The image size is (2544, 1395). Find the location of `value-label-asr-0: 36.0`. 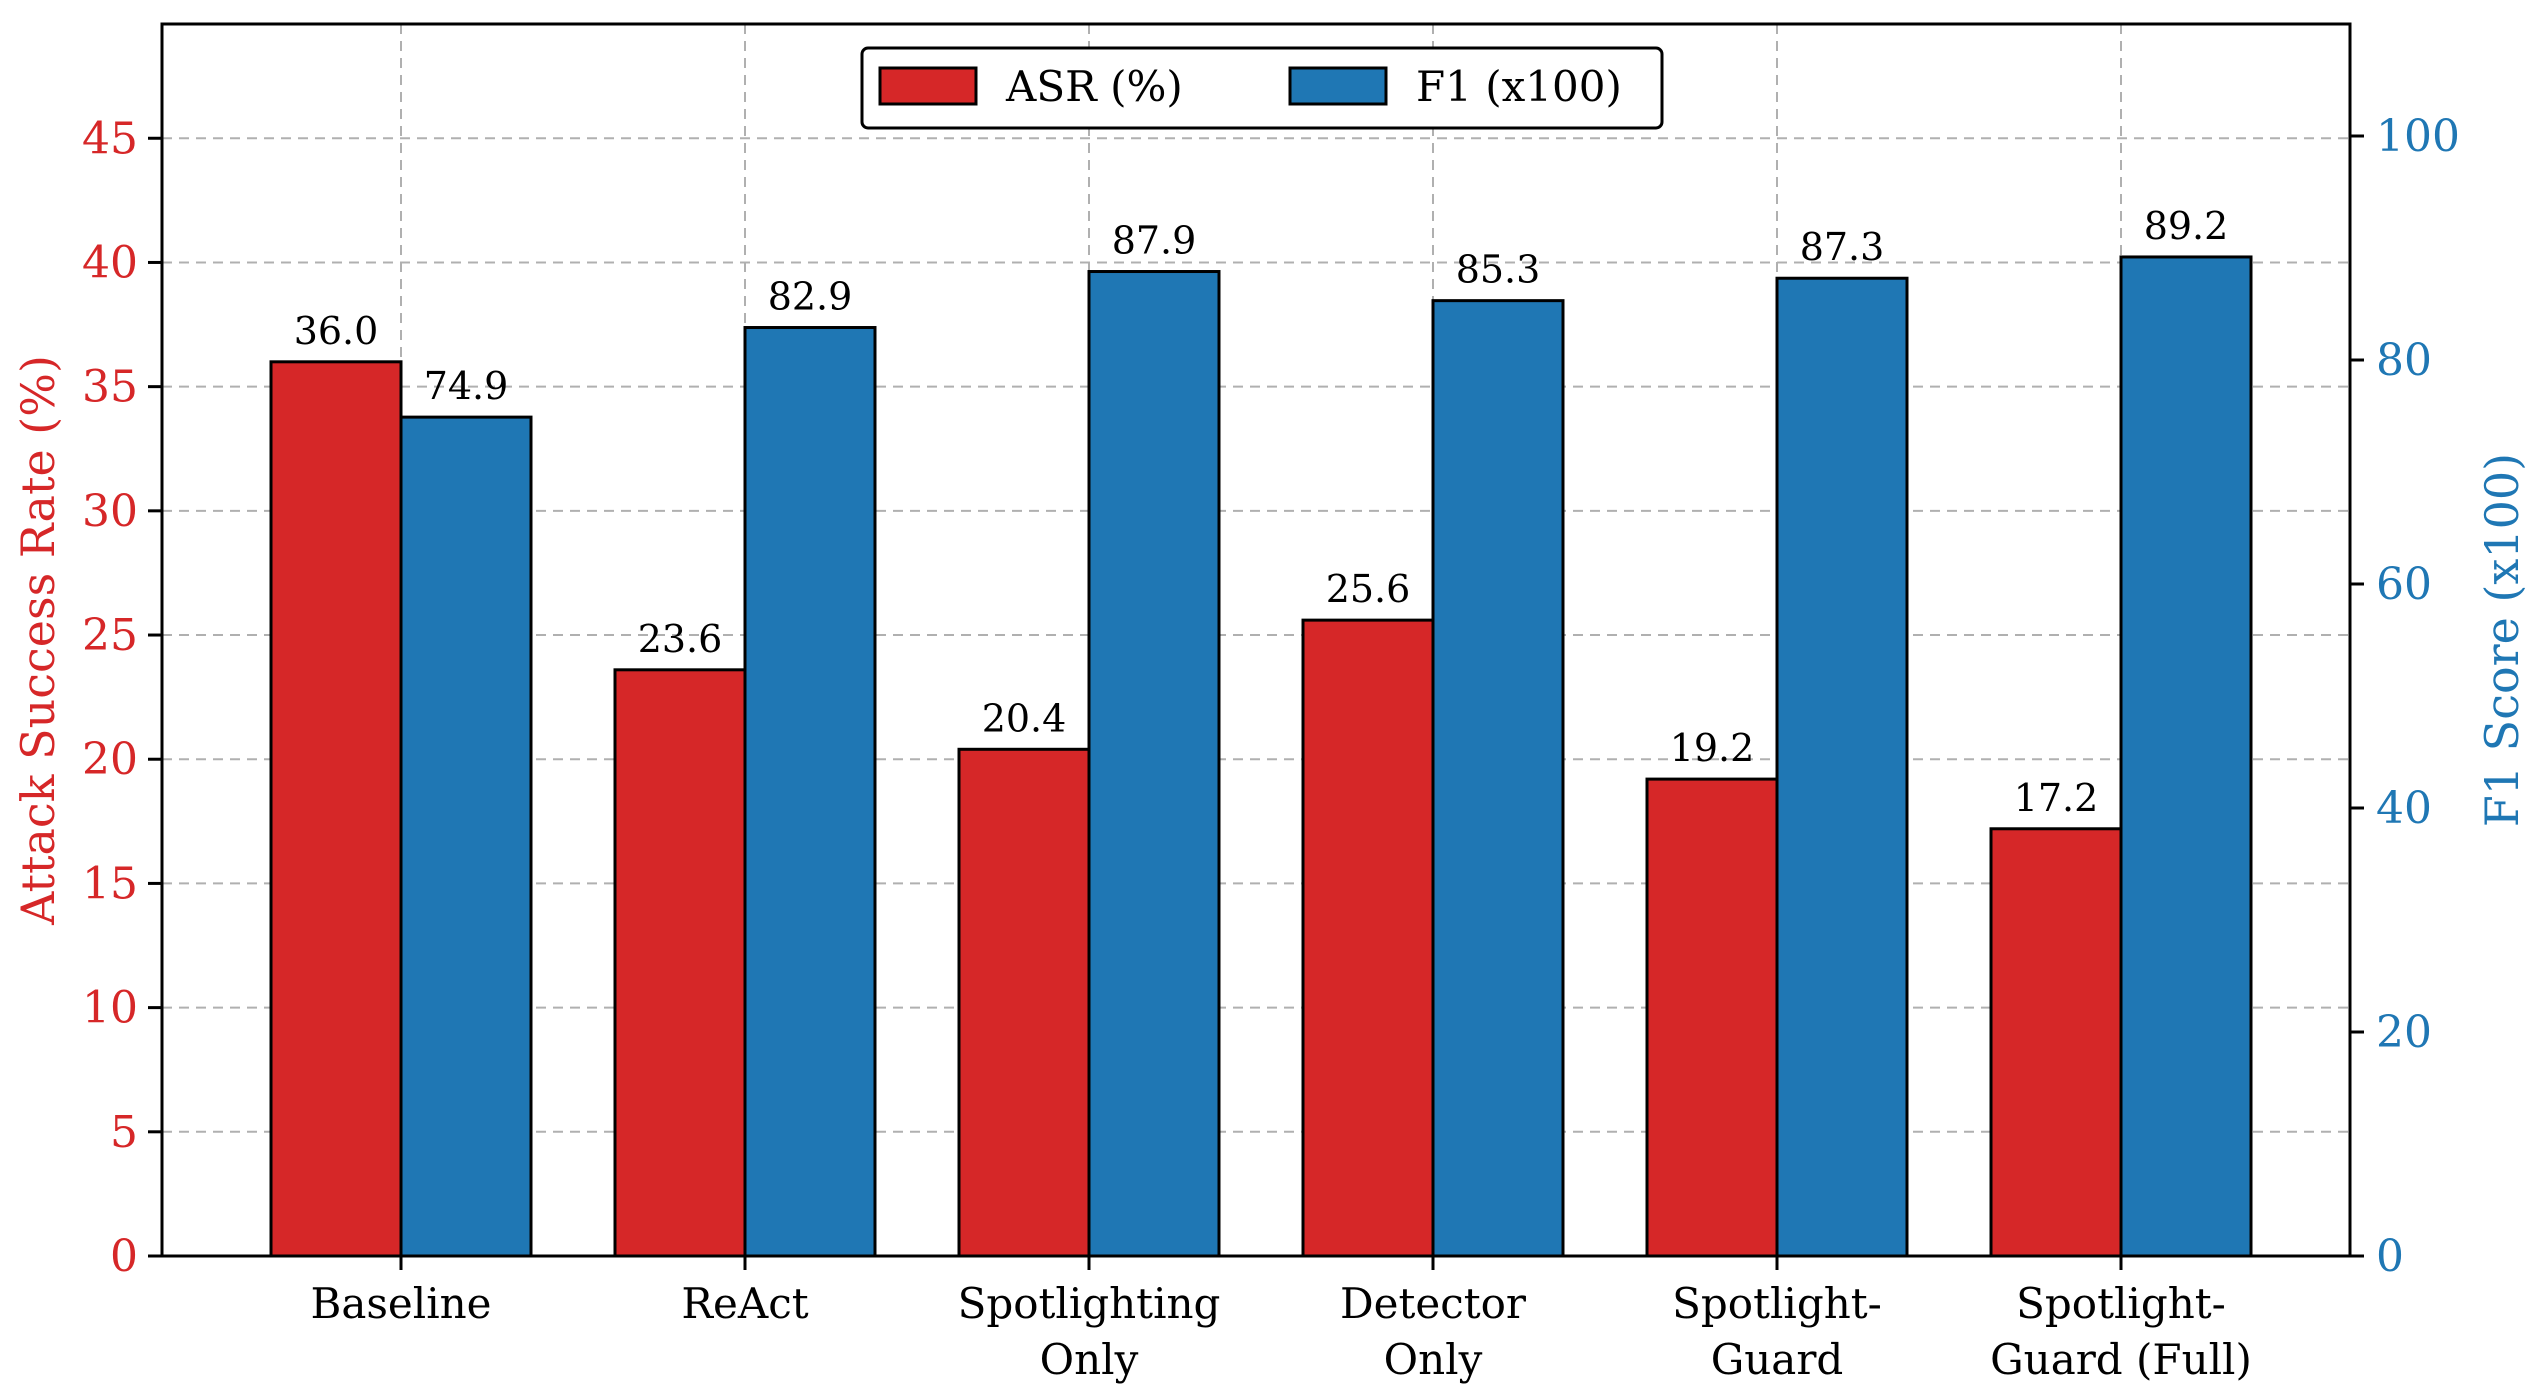

value-label-asr-0: 36.0 is located at coordinates (336, 331).